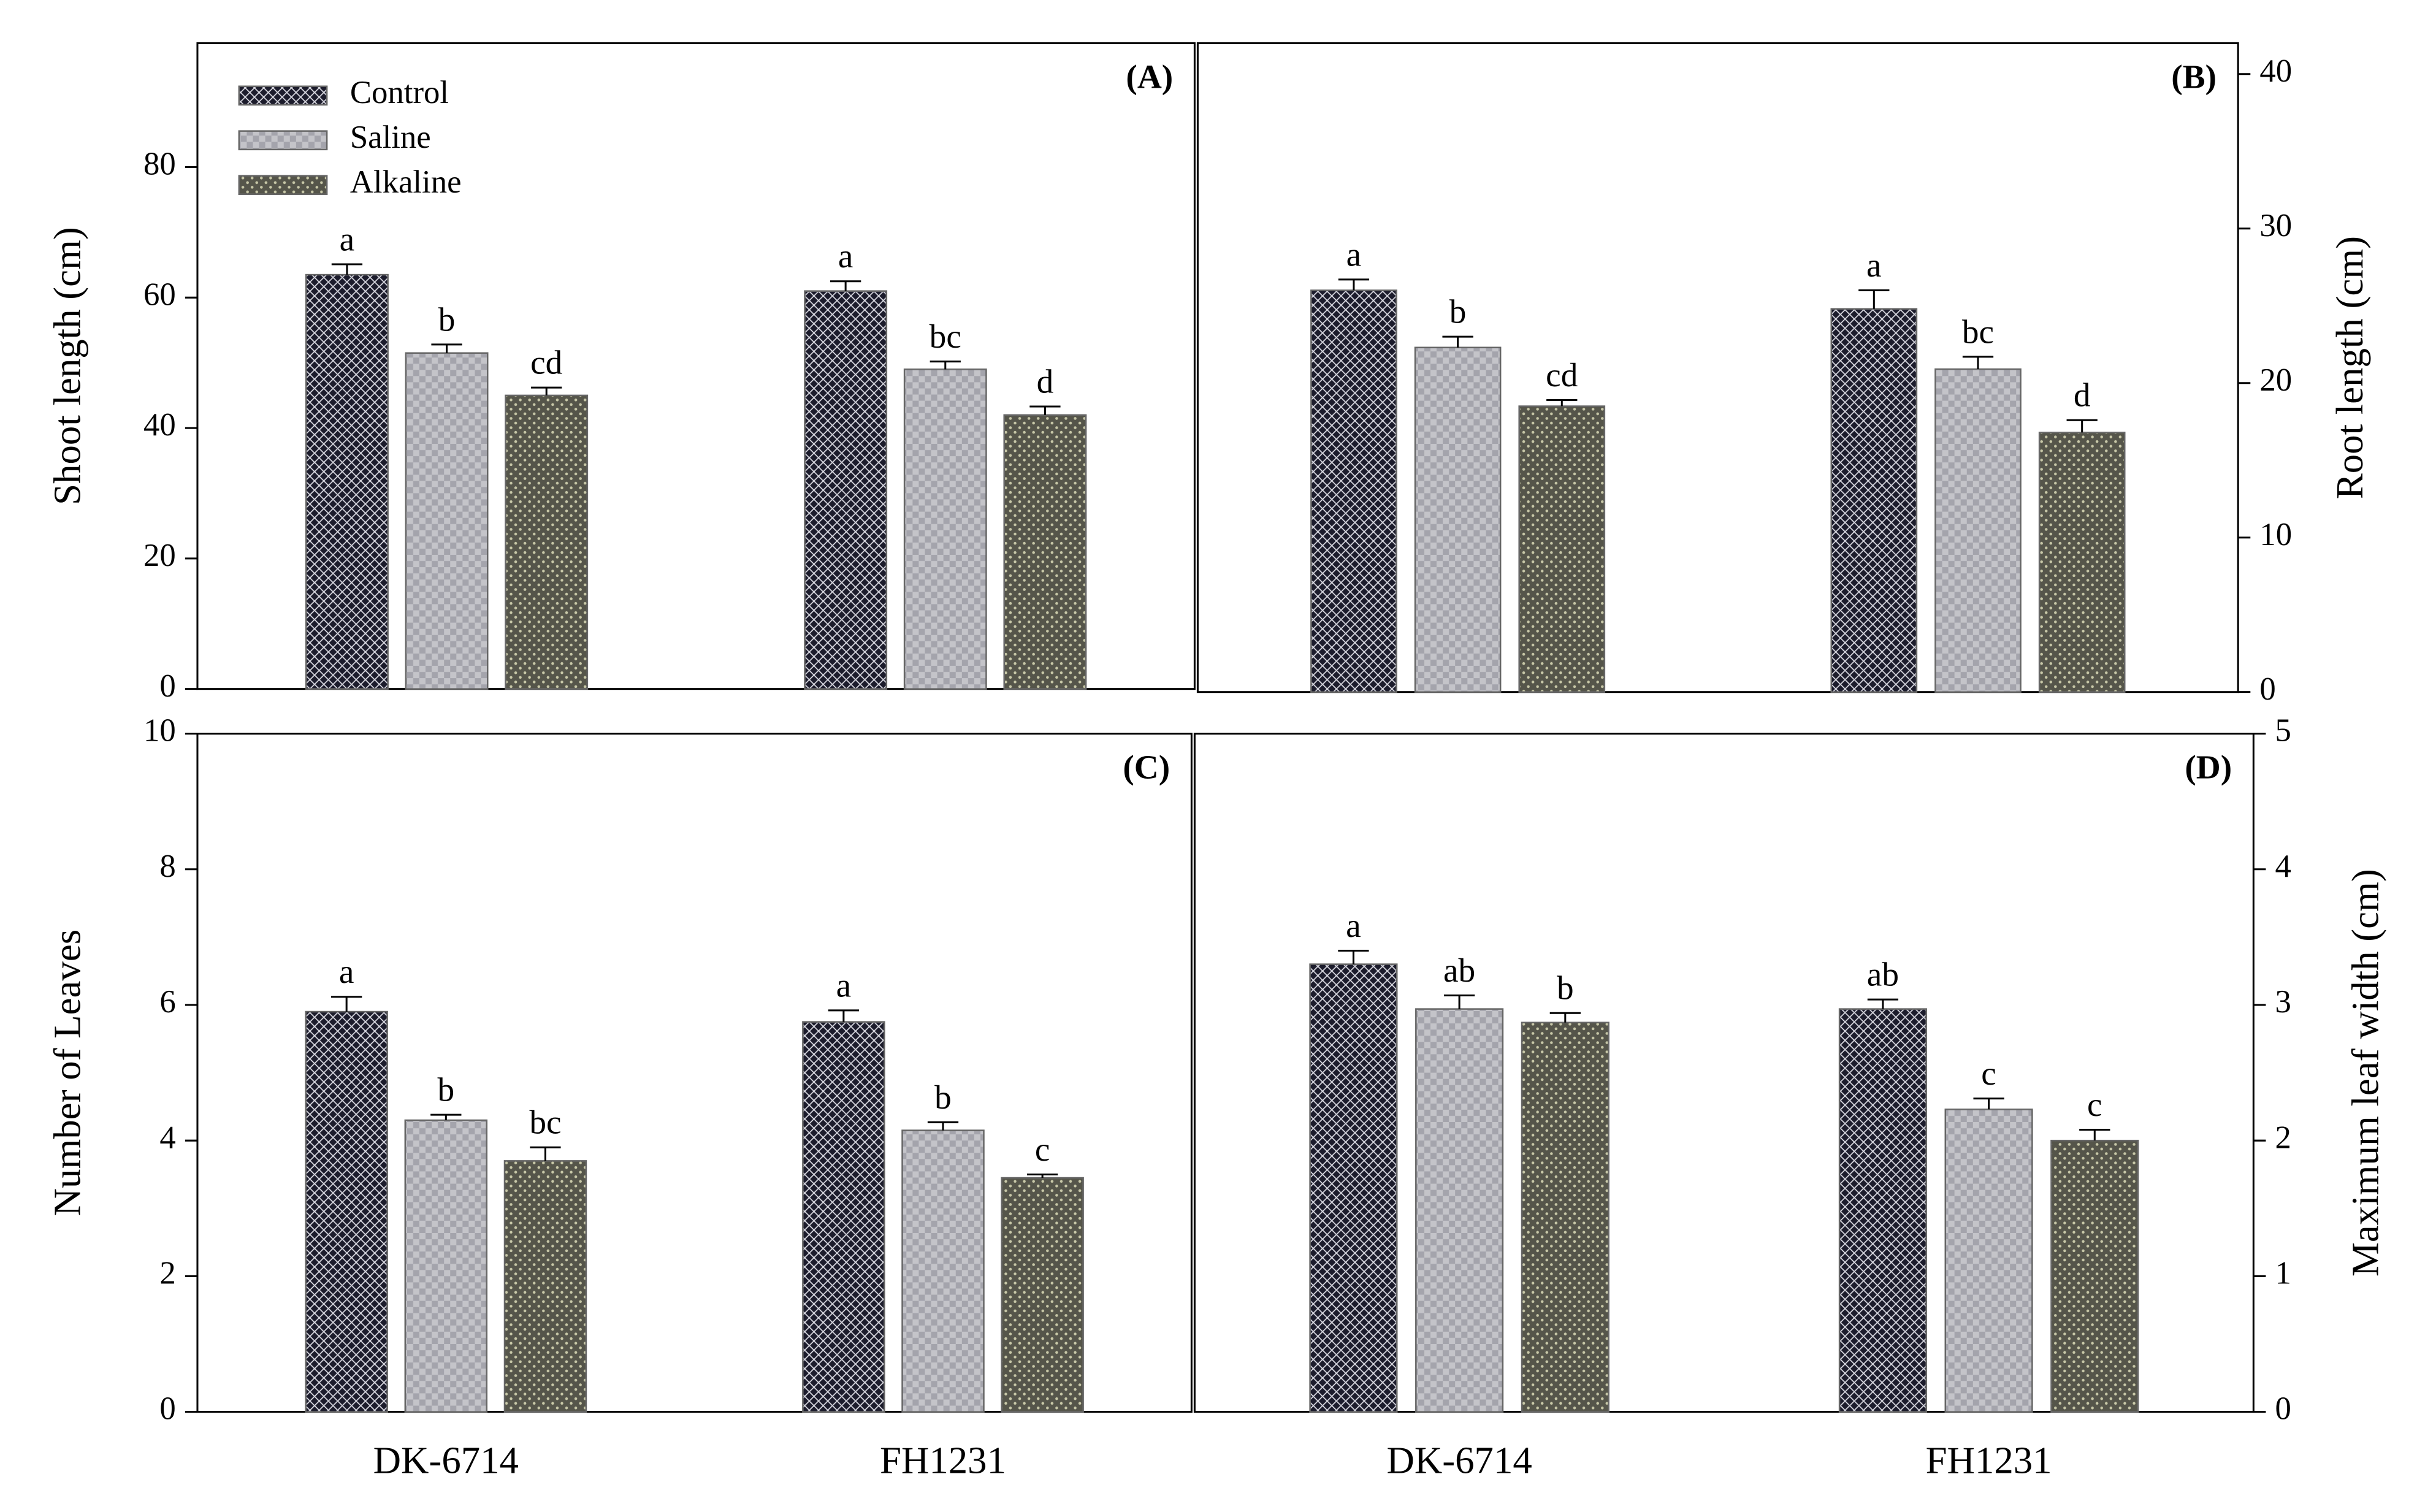  Describe the element at coordinates (1150, 76) in the screenshot. I see `panel-label: (A)` at that location.